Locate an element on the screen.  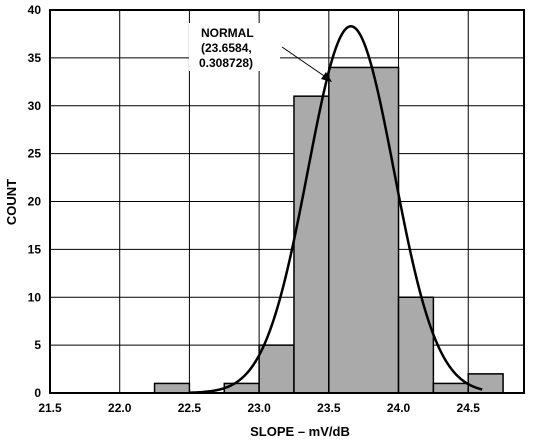
y-tick-label-6: 30 is located at coordinates (35, 106).